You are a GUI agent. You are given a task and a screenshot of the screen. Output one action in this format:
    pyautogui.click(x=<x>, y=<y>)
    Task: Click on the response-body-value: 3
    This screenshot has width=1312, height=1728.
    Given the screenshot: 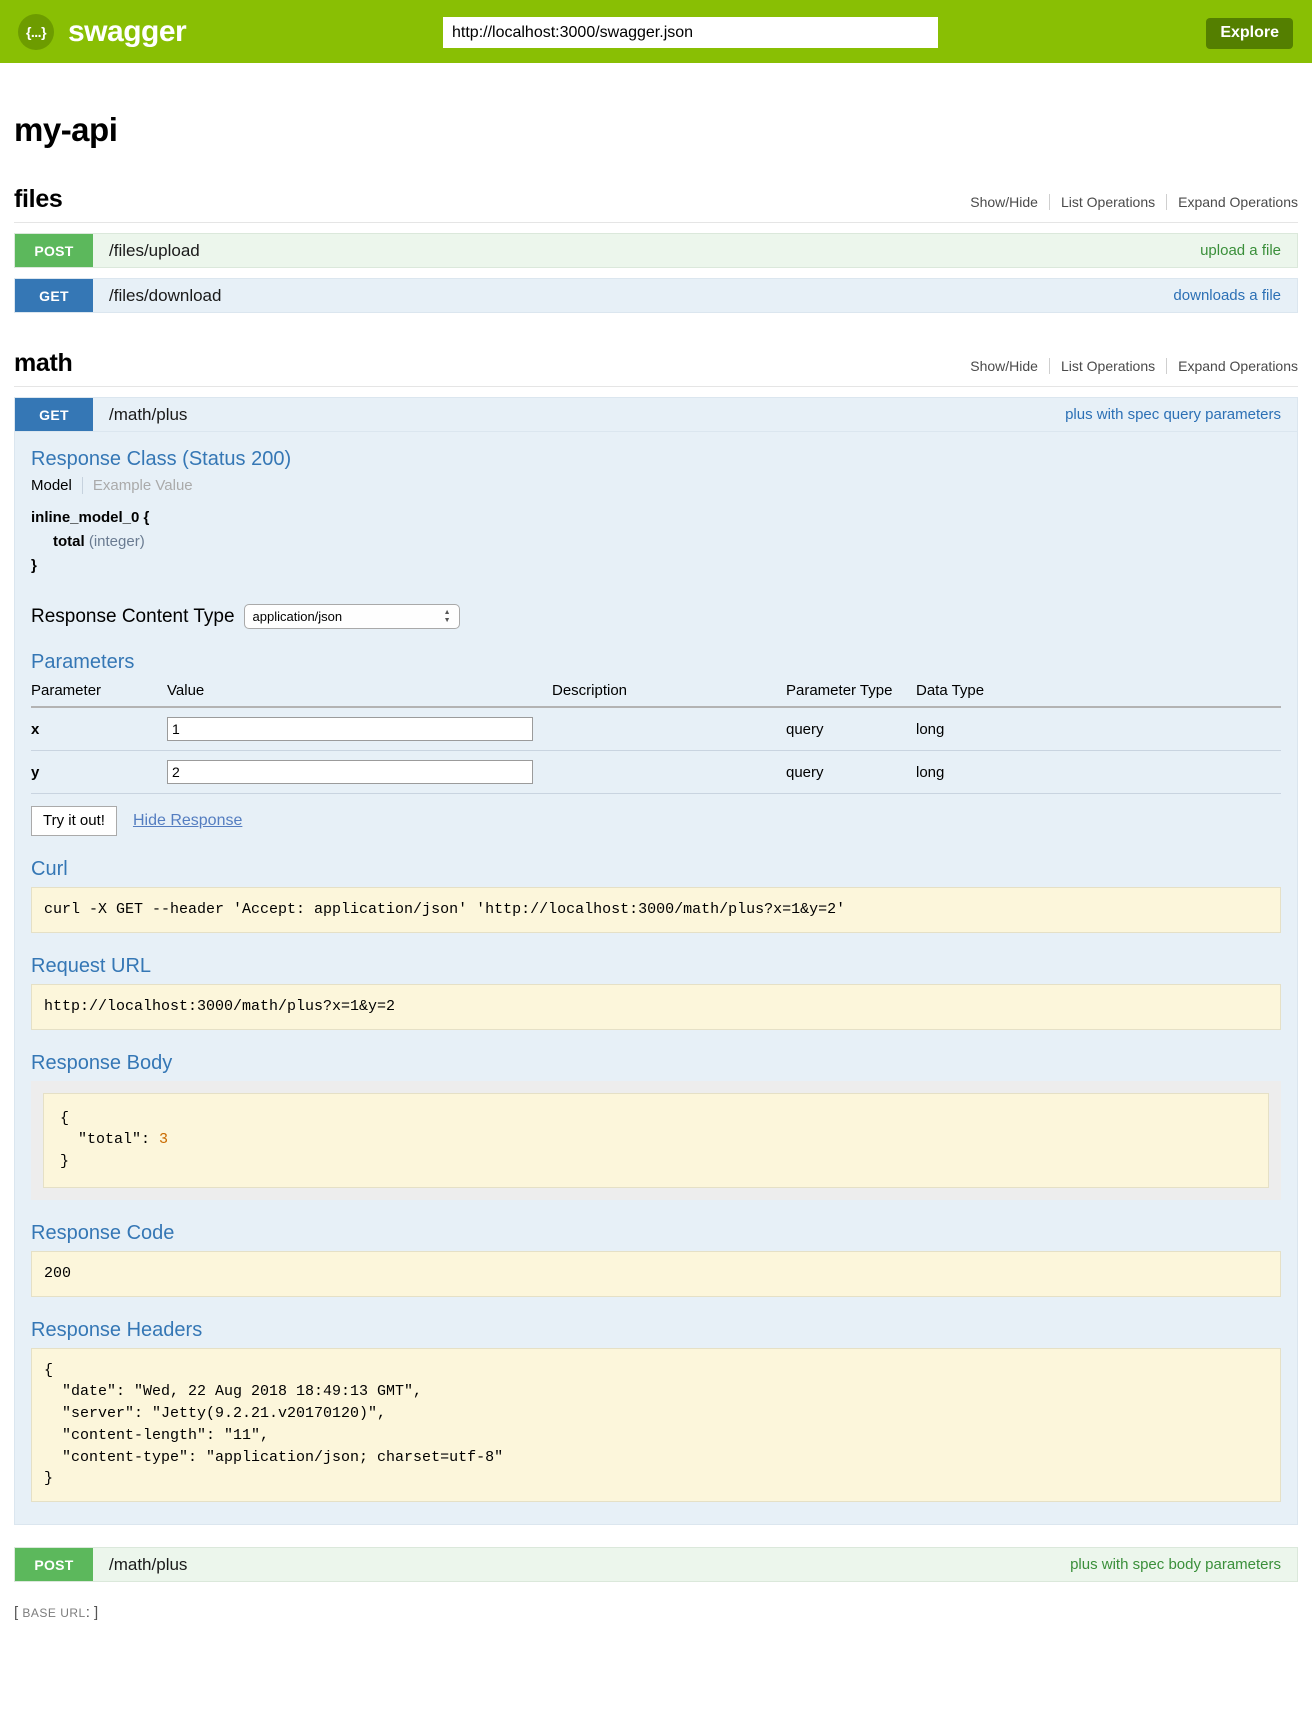 What is the action you would take?
    pyautogui.click(x=164, y=1140)
    